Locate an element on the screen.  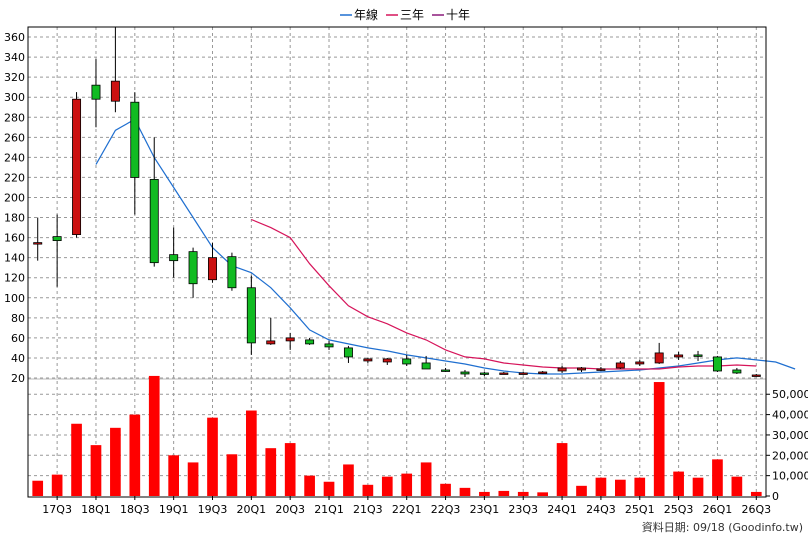
volume-tick-label: 40,000 is located at coordinates (790, 415).